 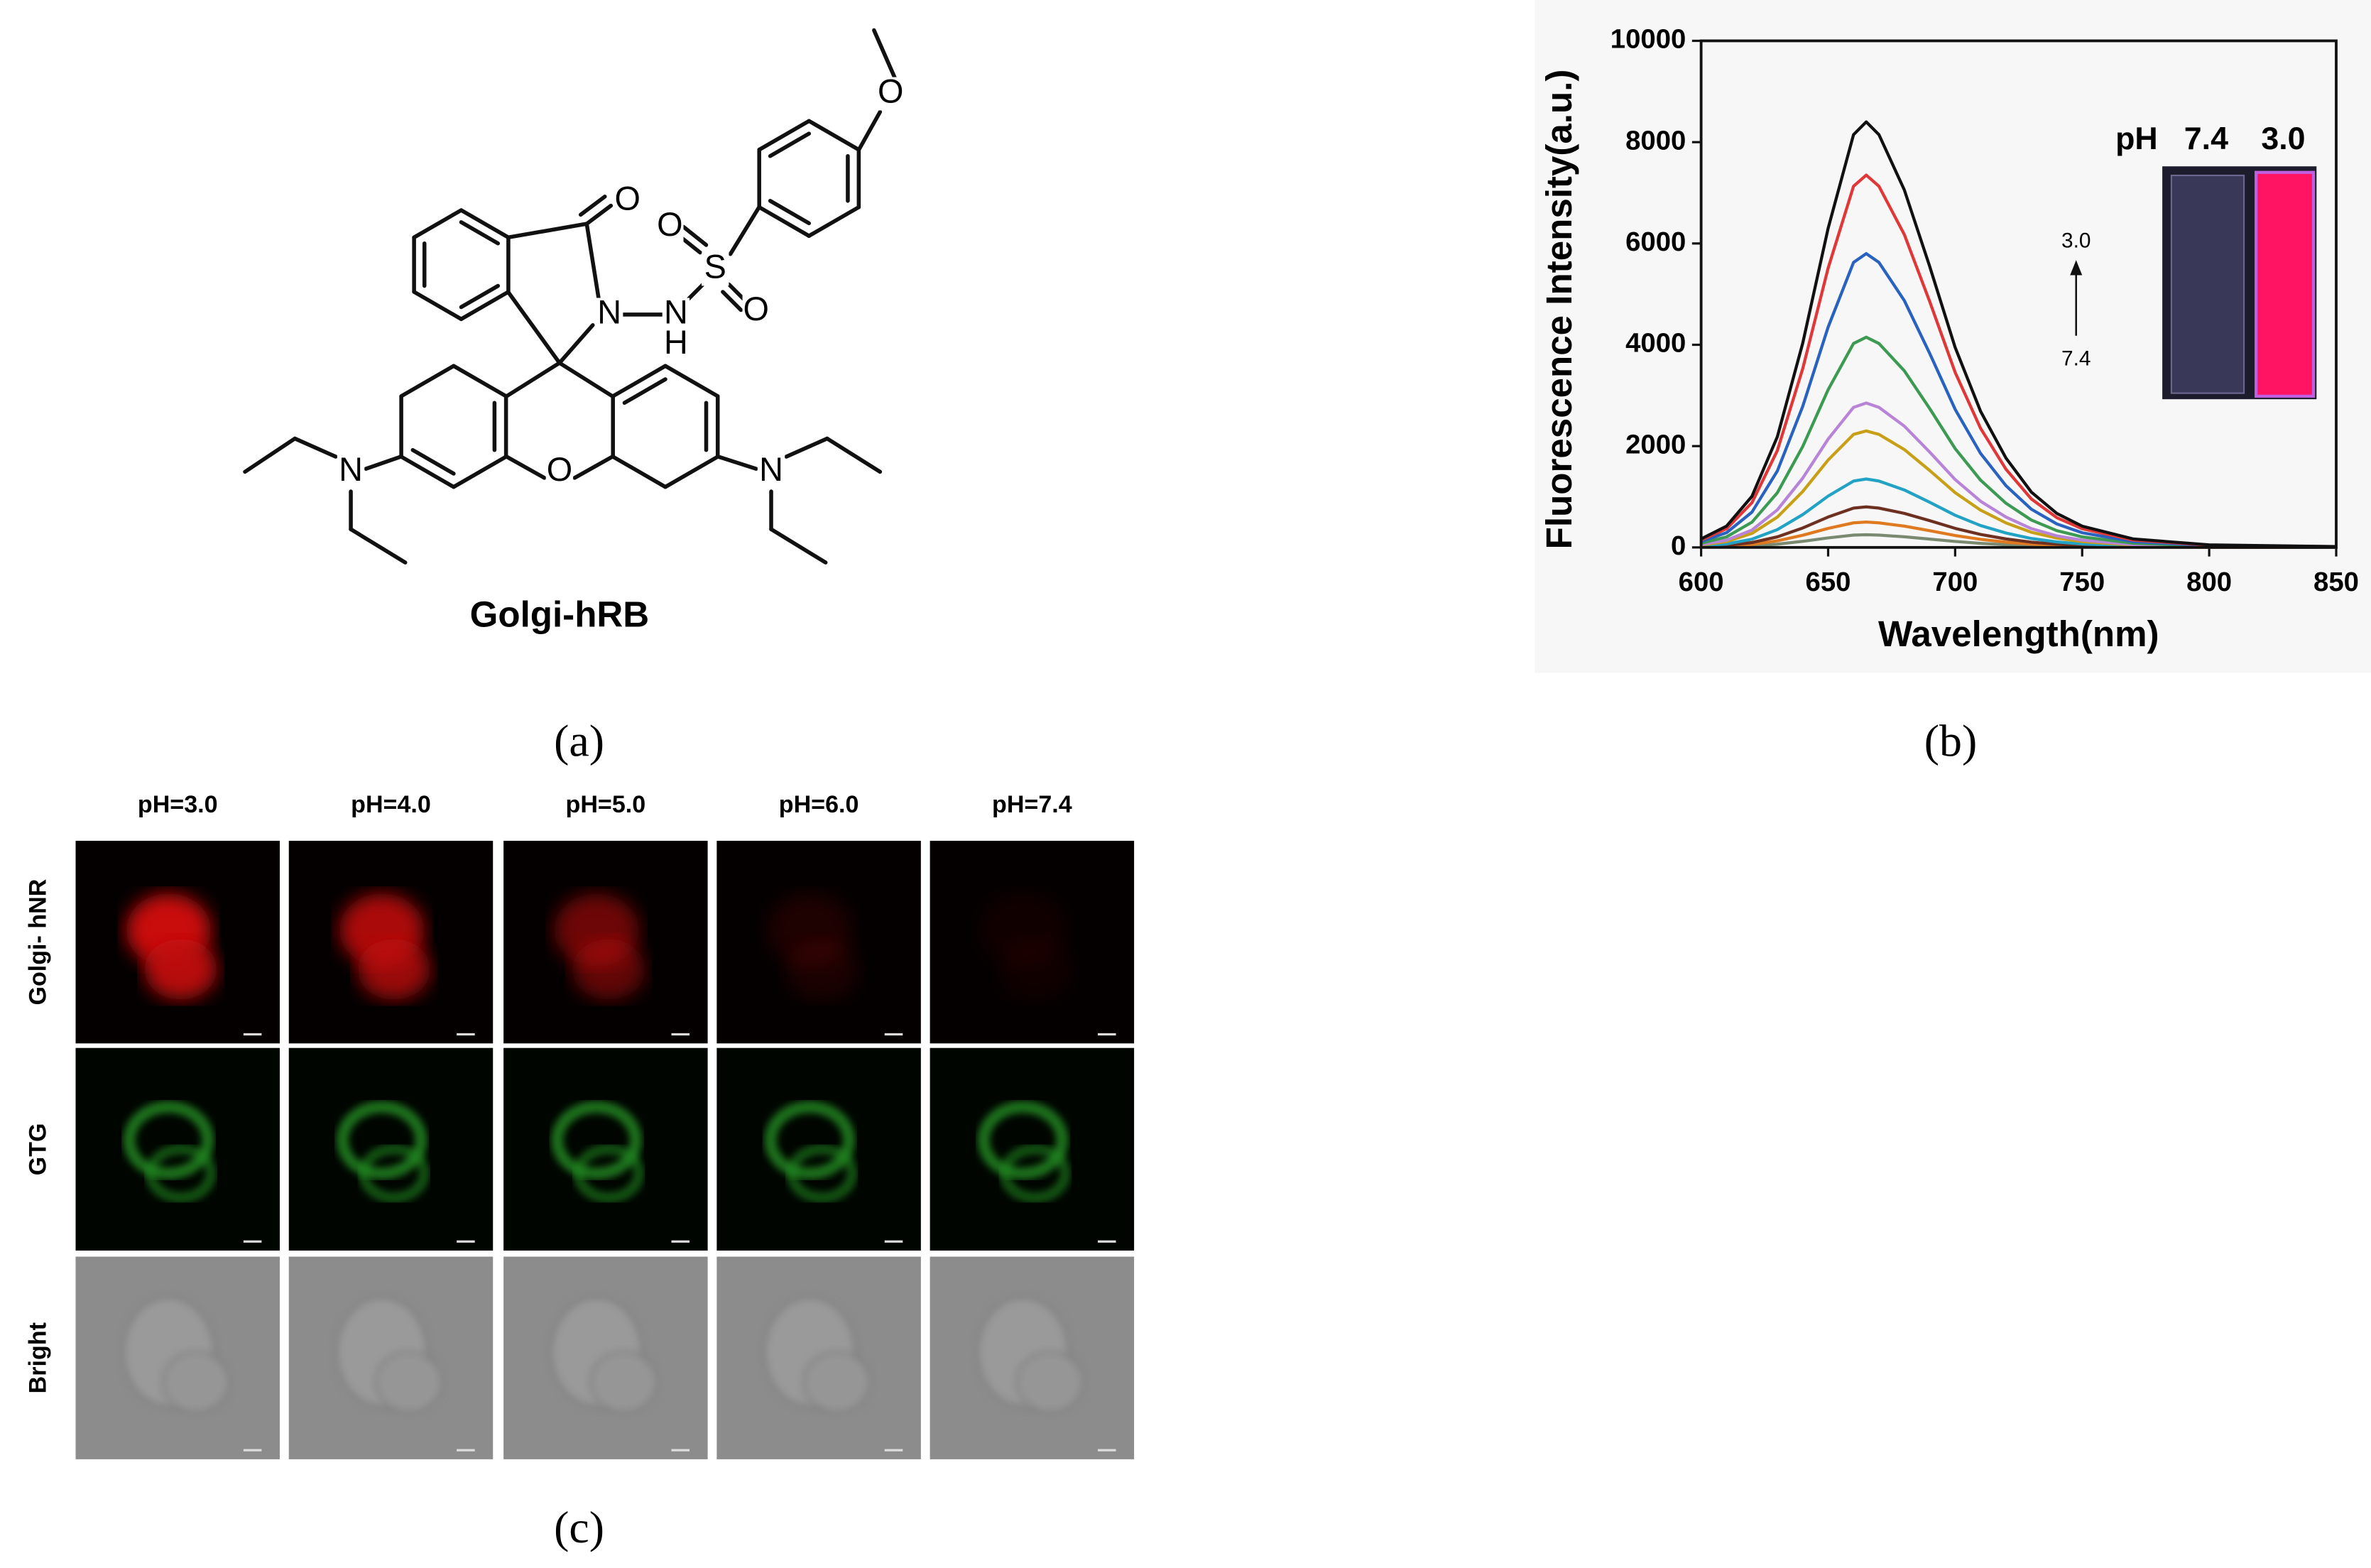 What do you see at coordinates (2019, 634) in the screenshot?
I see `x-axis-title: Wavelength(nm)` at bounding box center [2019, 634].